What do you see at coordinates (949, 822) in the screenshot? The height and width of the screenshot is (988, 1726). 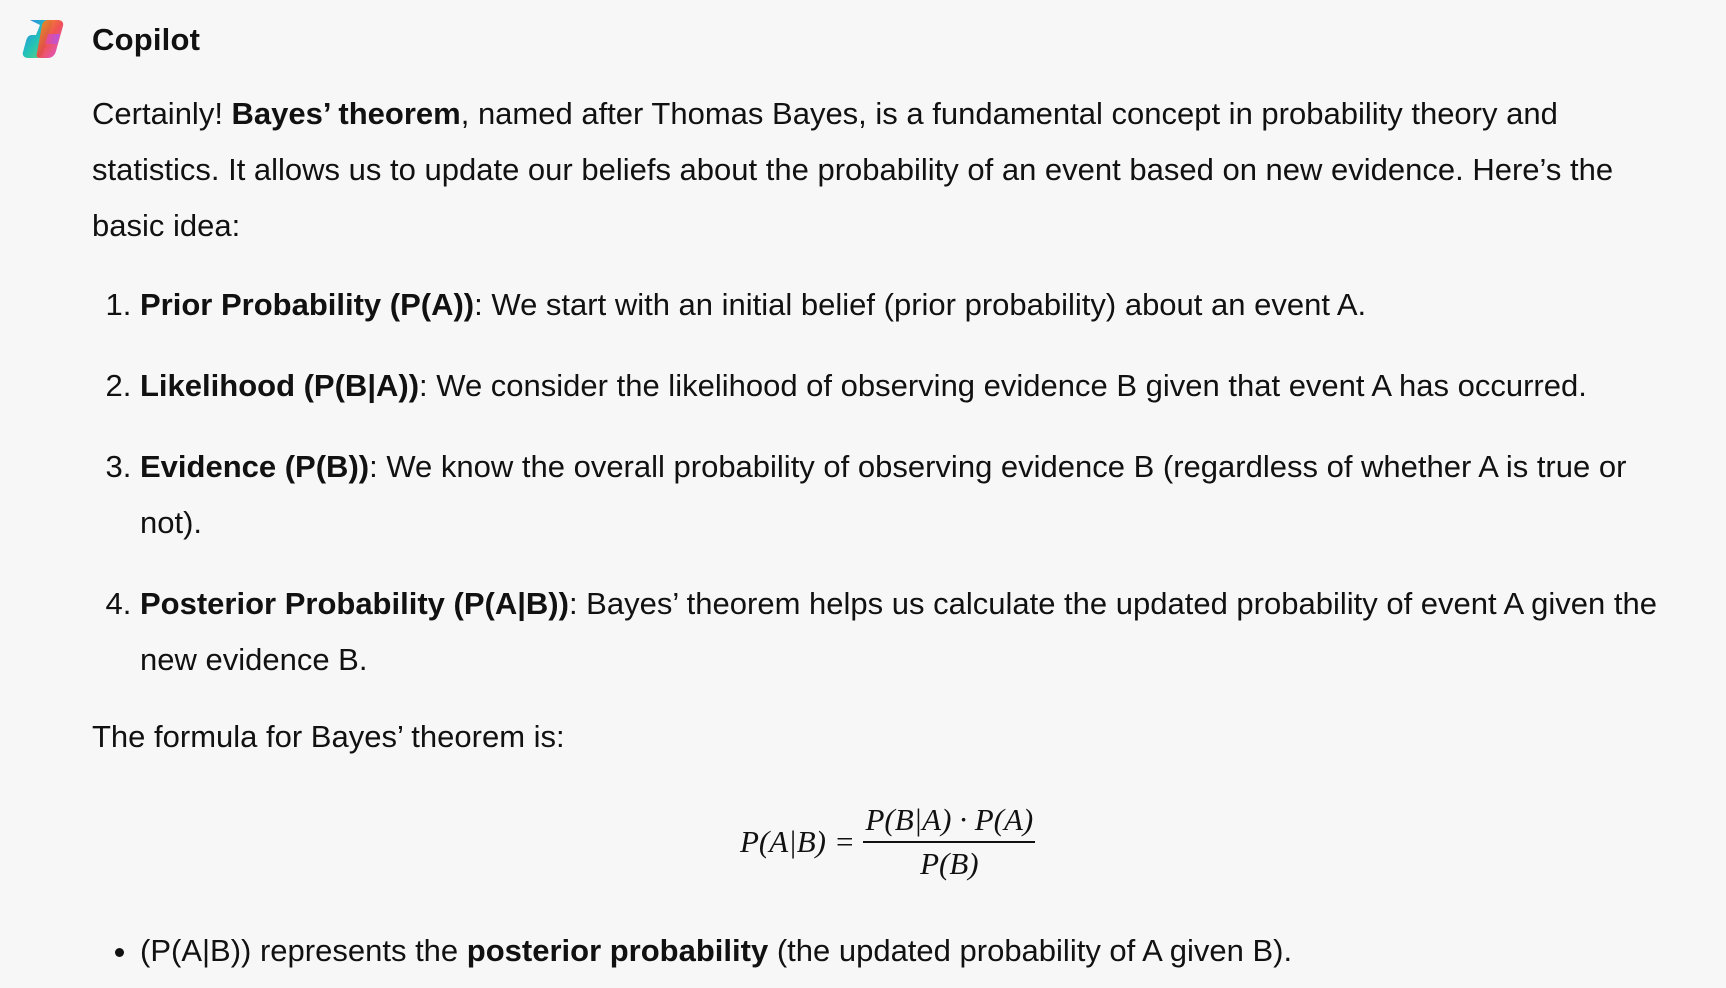 I see `formula-numerator: P(B|A) · P(A)` at bounding box center [949, 822].